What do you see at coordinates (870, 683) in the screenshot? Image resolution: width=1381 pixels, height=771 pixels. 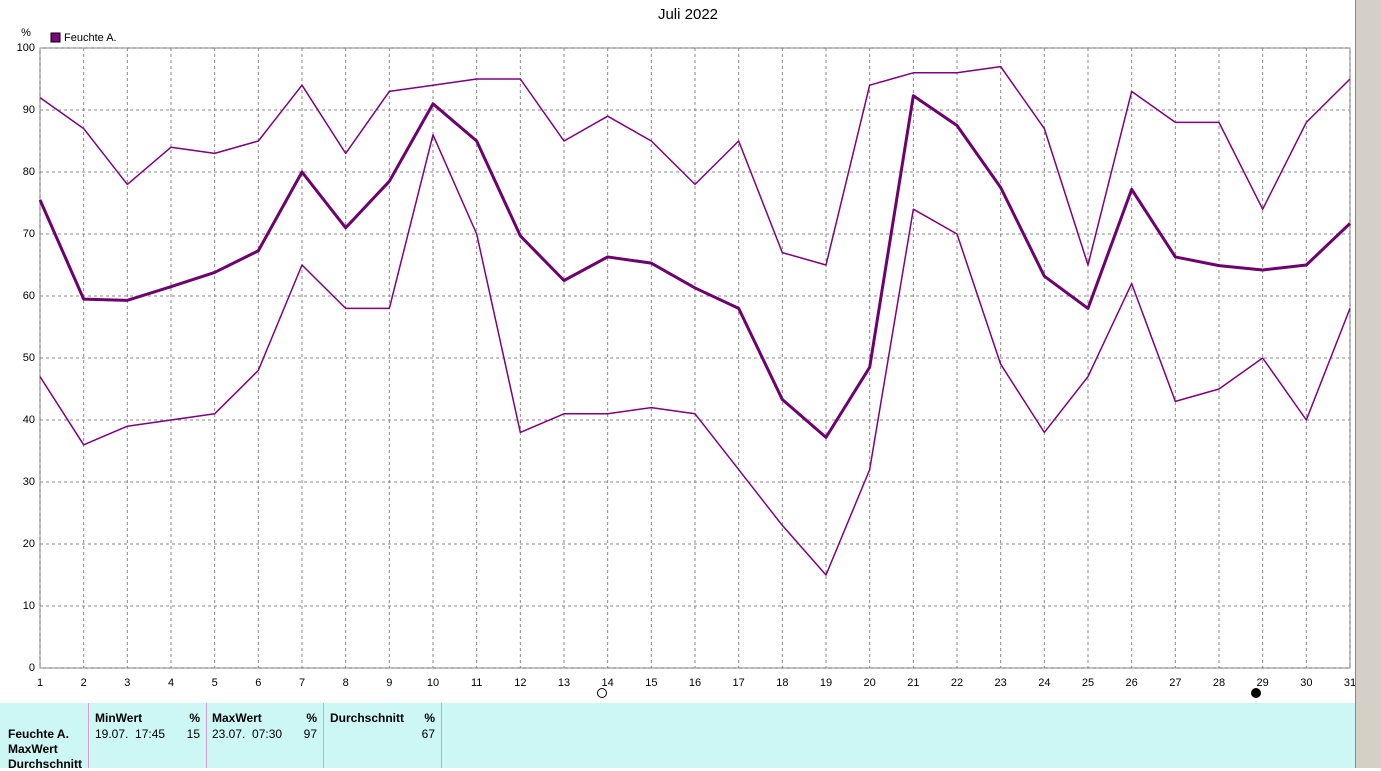 I see `x-tick-label: 20` at bounding box center [870, 683].